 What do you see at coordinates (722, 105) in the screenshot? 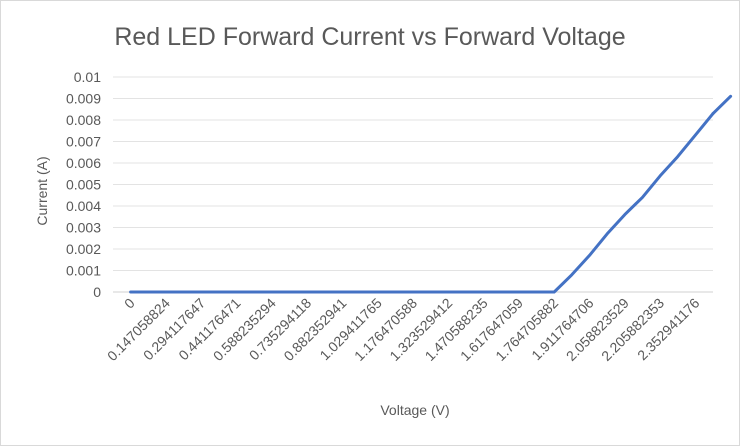
I see `series-line` at bounding box center [722, 105].